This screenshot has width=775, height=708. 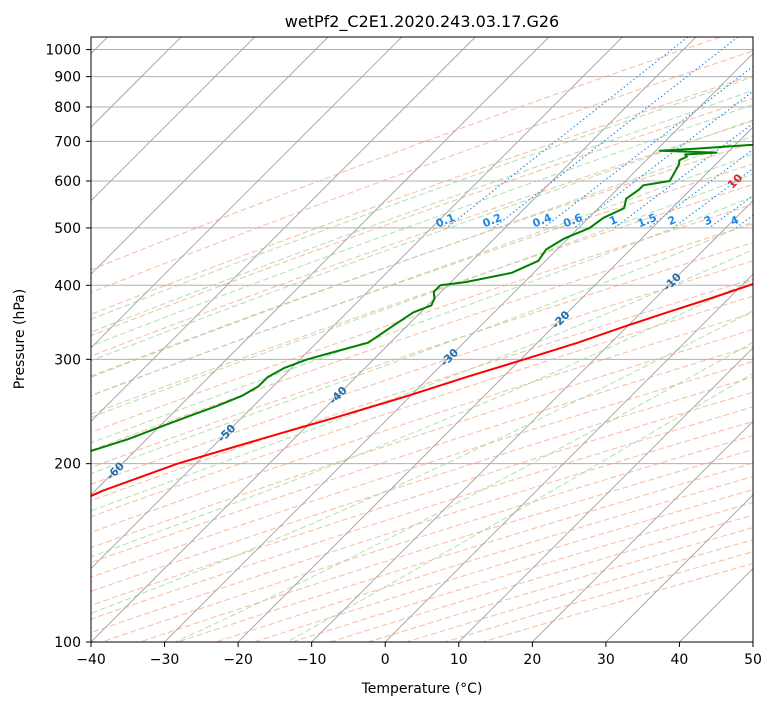 What do you see at coordinates (606, 660) in the screenshot?
I see `x-tick-label: 30` at bounding box center [606, 660].